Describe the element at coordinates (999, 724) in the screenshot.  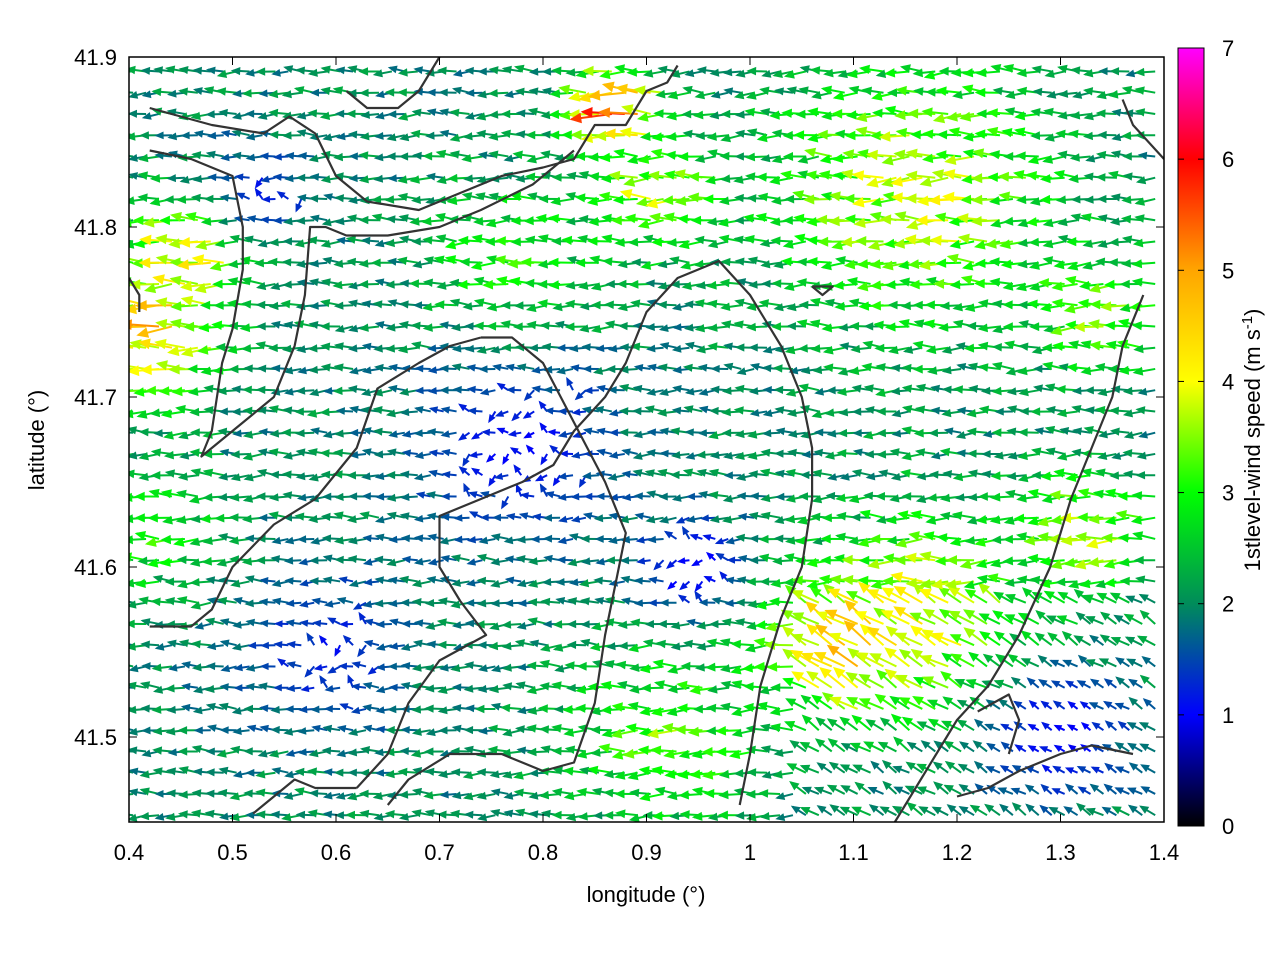
I see `contour-line` at that location.